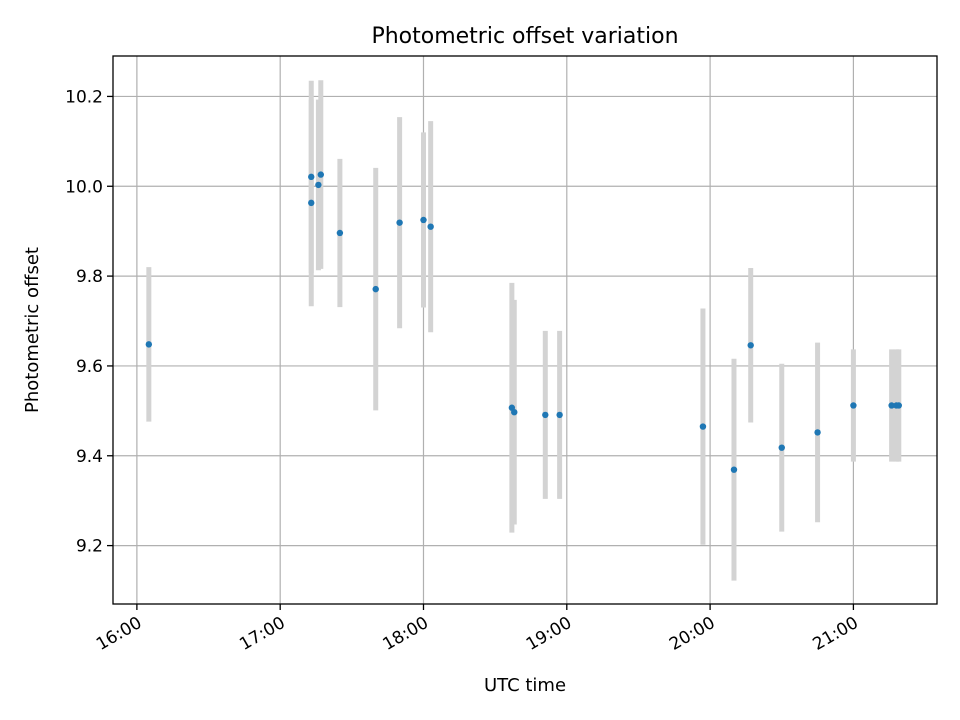 The image size is (960, 720). Describe the element at coordinates (32, 330) in the screenshot. I see `y-axis-label: Photometric offset` at that location.